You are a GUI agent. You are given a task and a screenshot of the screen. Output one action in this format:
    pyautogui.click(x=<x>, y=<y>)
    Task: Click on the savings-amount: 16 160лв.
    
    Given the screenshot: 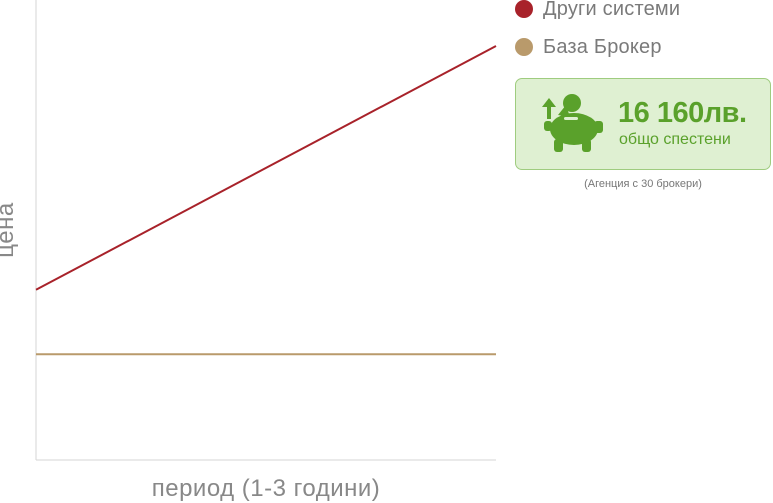 What is the action you would take?
    pyautogui.click(x=682, y=113)
    